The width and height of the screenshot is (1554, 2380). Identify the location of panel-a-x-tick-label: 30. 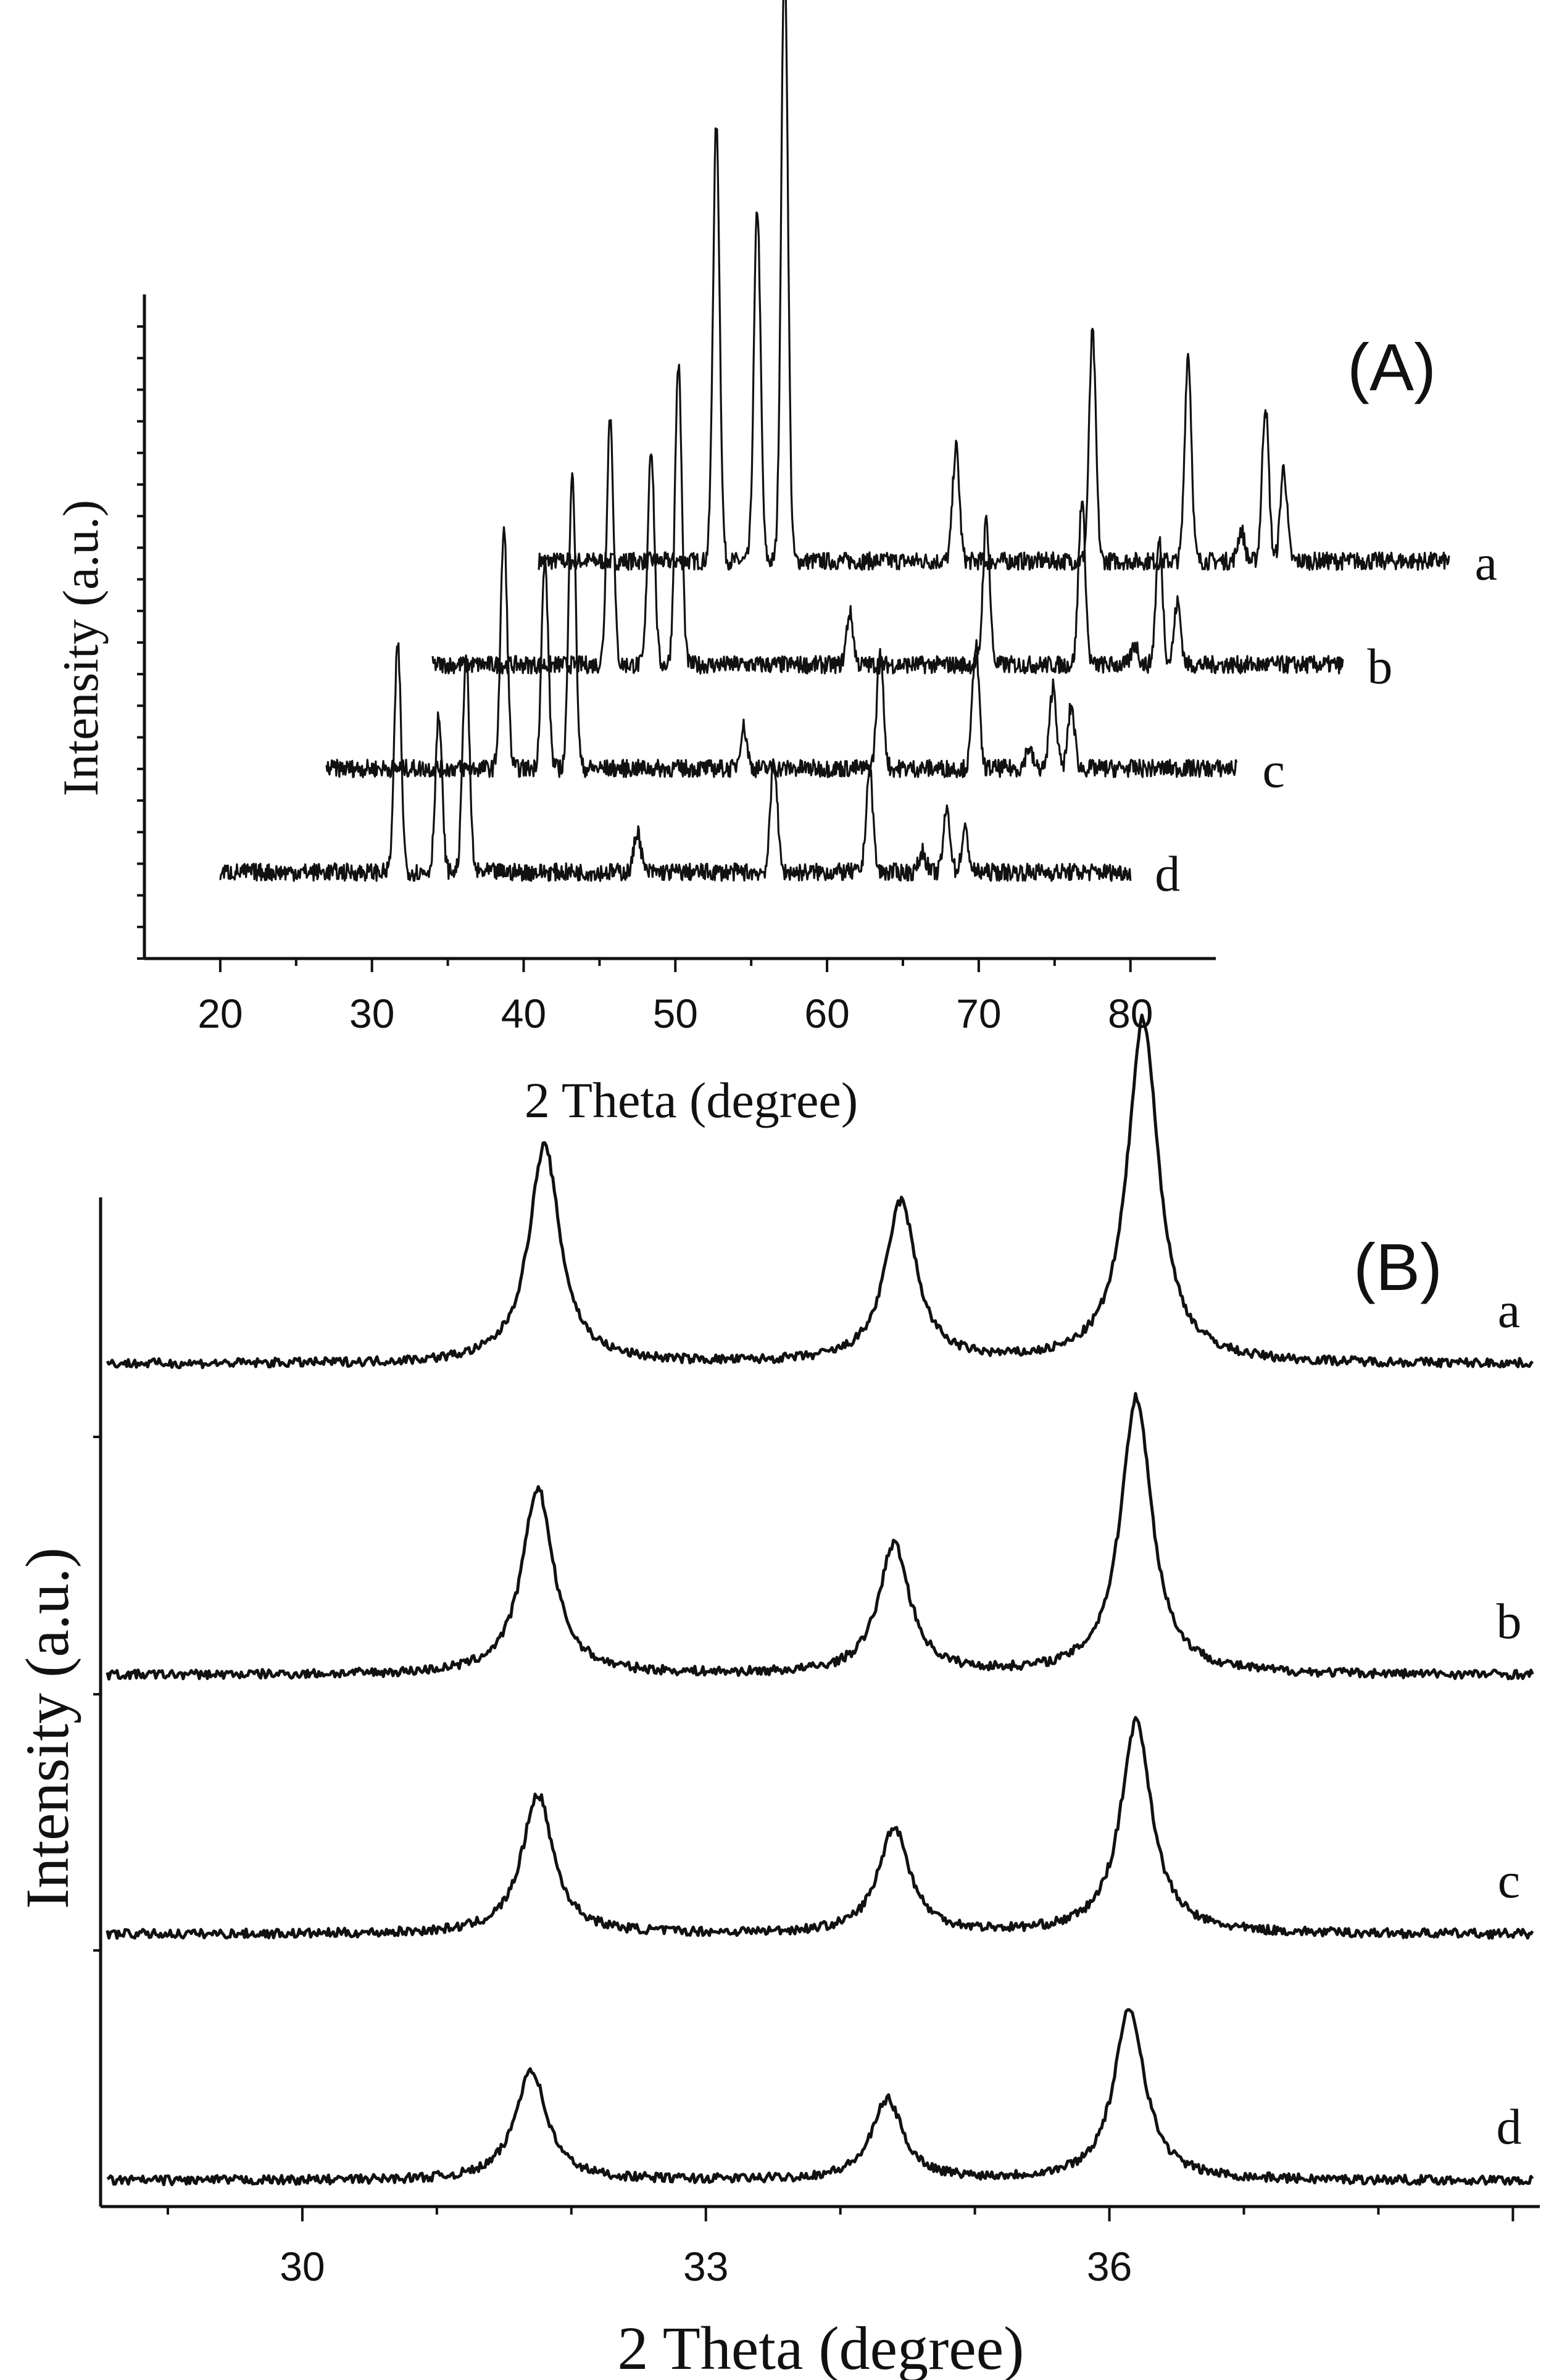
(371, 1014).